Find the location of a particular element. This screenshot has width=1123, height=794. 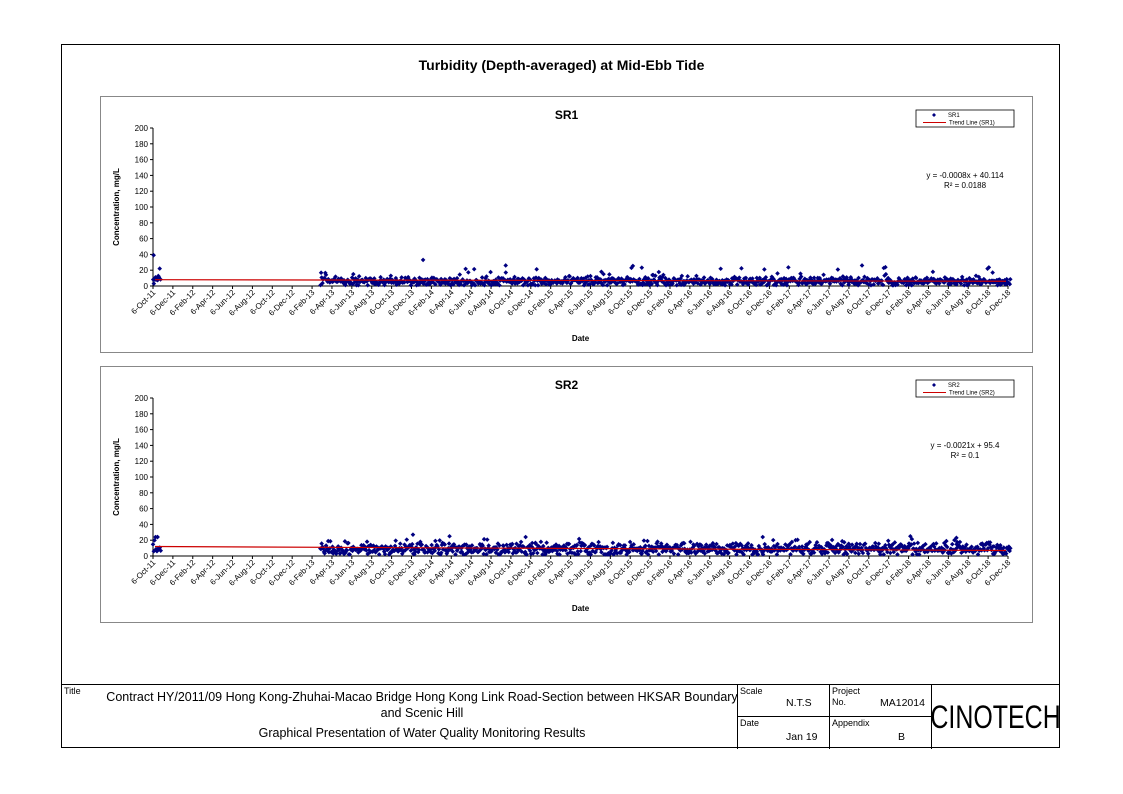

project-cell: Project No. MA12014 is located at coordinates (880, 701).